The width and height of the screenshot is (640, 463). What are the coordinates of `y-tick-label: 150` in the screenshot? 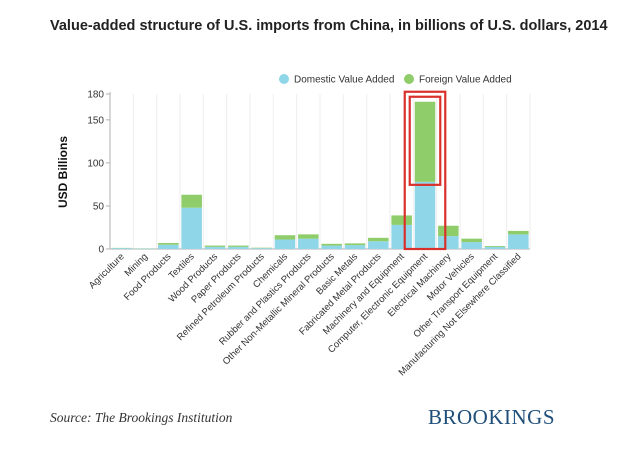 It's located at (95, 120).